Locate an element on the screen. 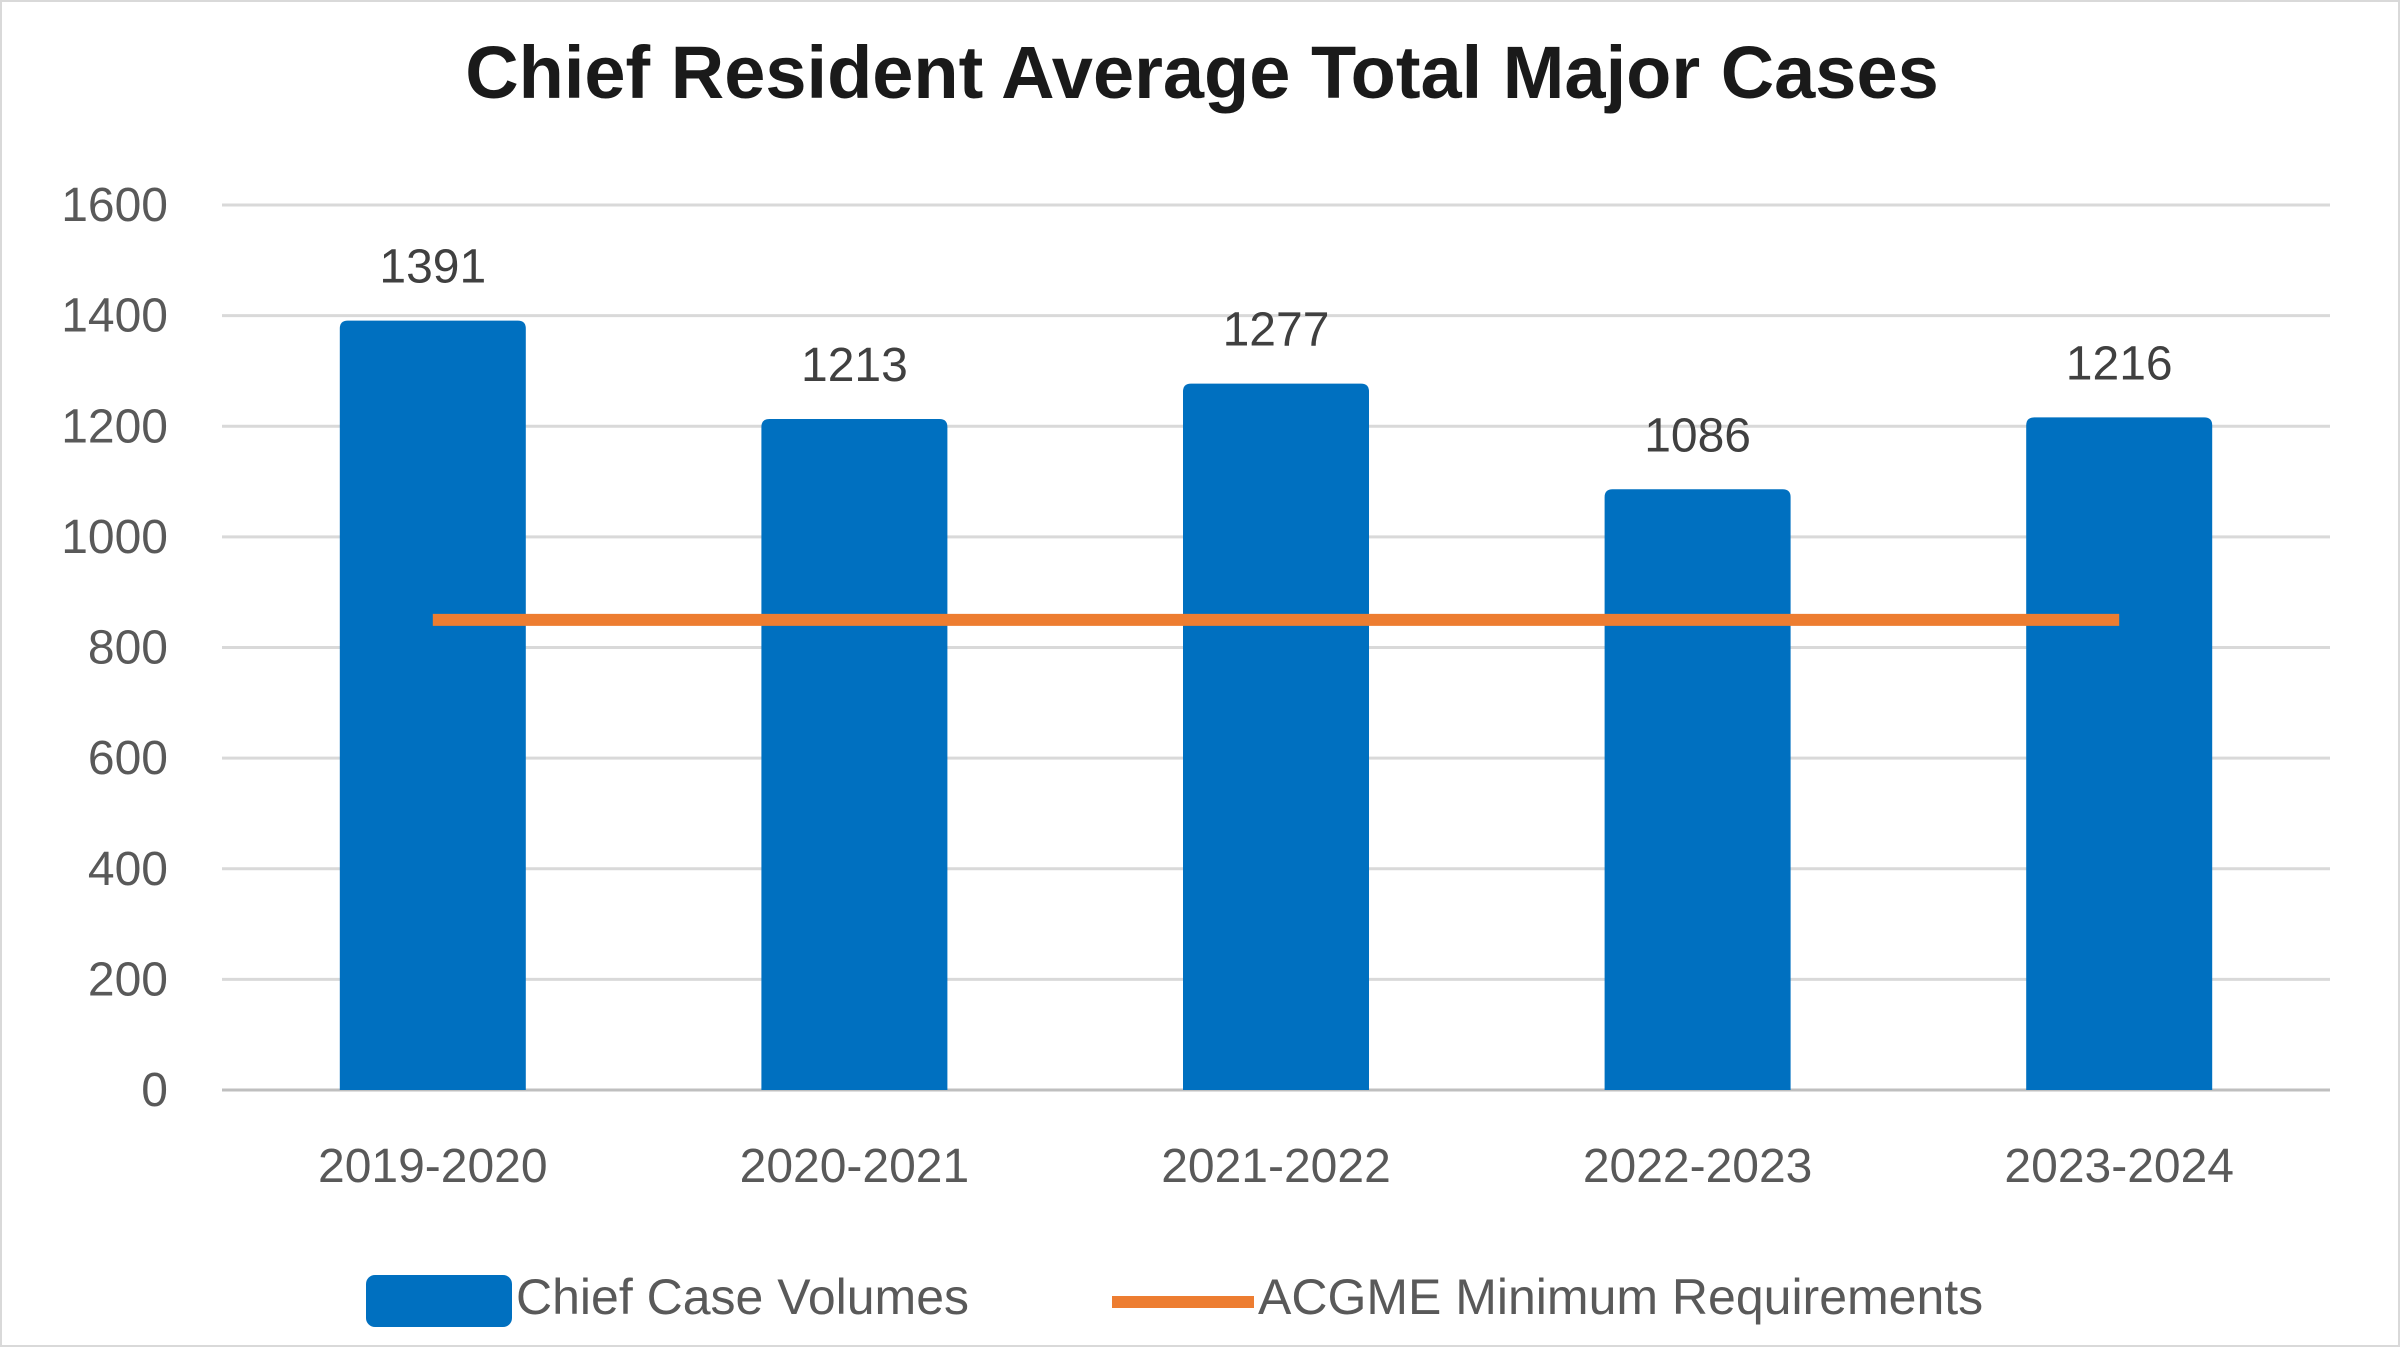  legend-label-line: ACGME Minimum Requirements is located at coordinates (1620, 1297).